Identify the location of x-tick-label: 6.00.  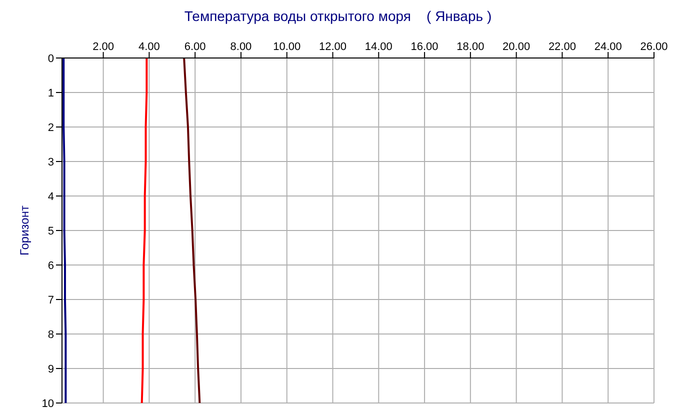
(195, 47).